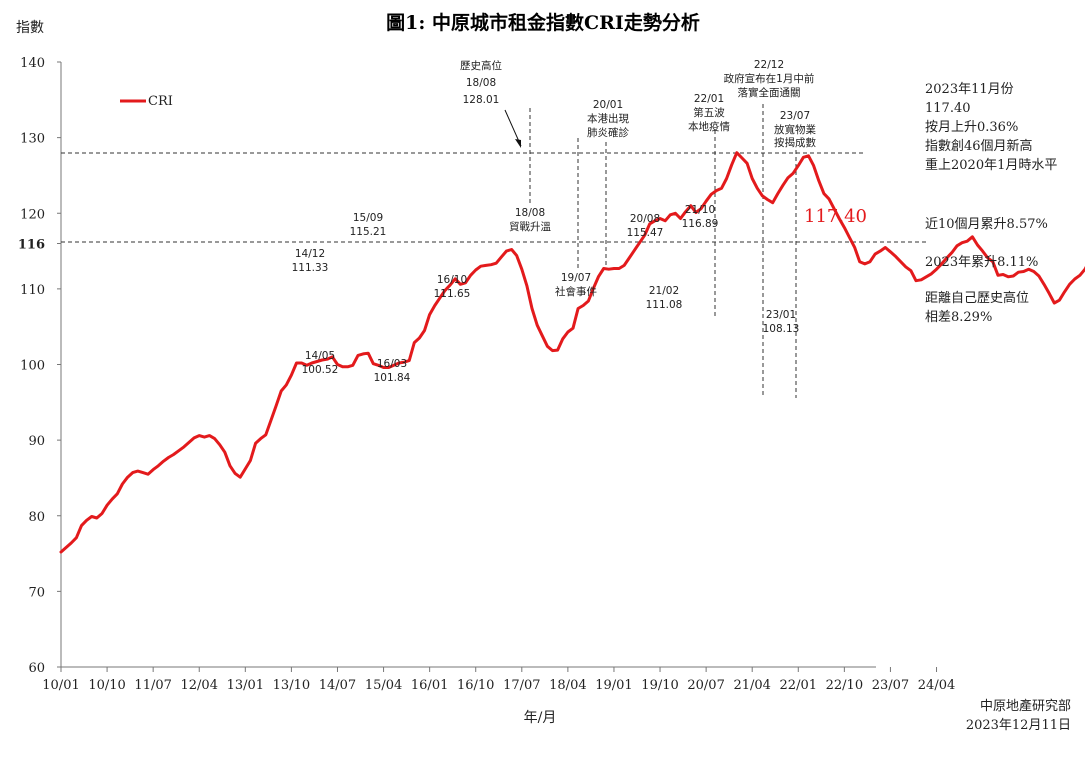 This screenshot has width=1085, height=758. What do you see at coordinates (429, 685) in the screenshot?
I see `x-tick-label: 16/01` at bounding box center [429, 685].